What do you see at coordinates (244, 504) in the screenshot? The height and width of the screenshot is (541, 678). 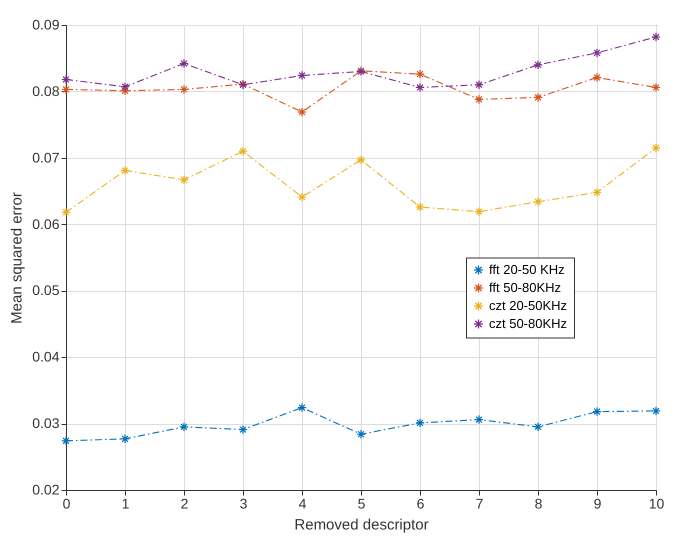 I see `x-tick-label: 3` at bounding box center [244, 504].